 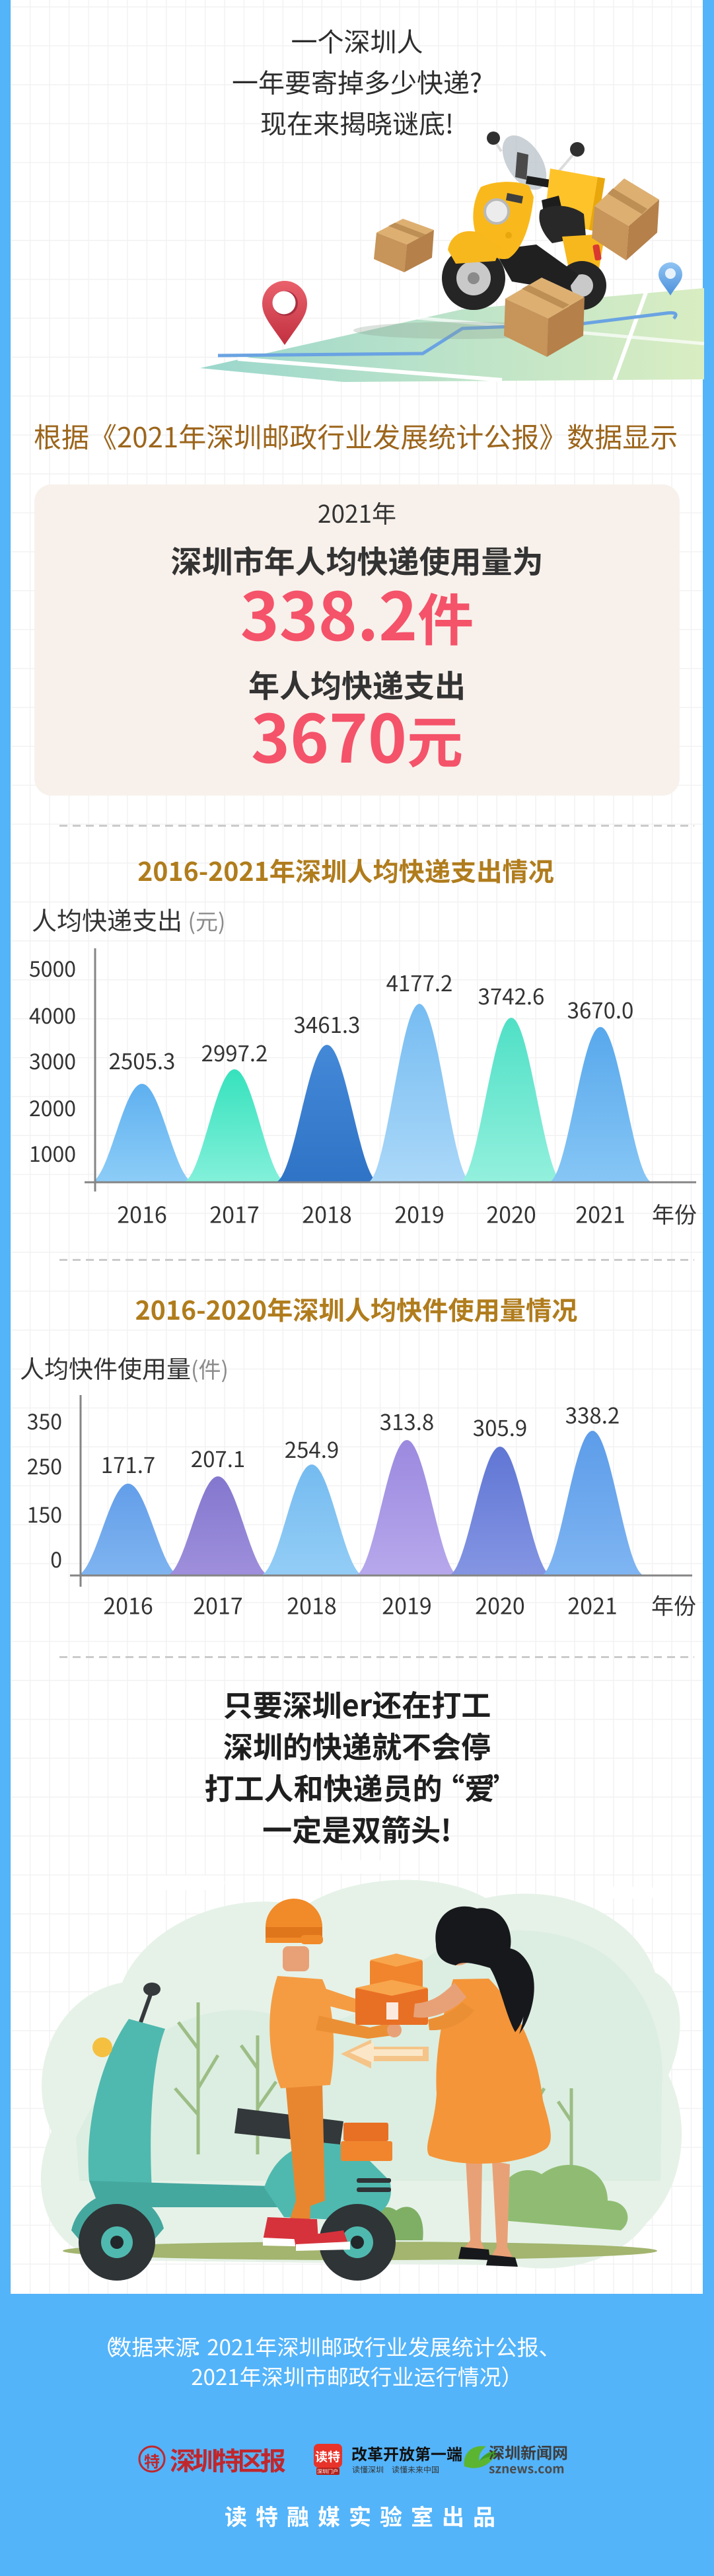 I want to click on svg-text: 3670.0, so click(x=600, y=1009).